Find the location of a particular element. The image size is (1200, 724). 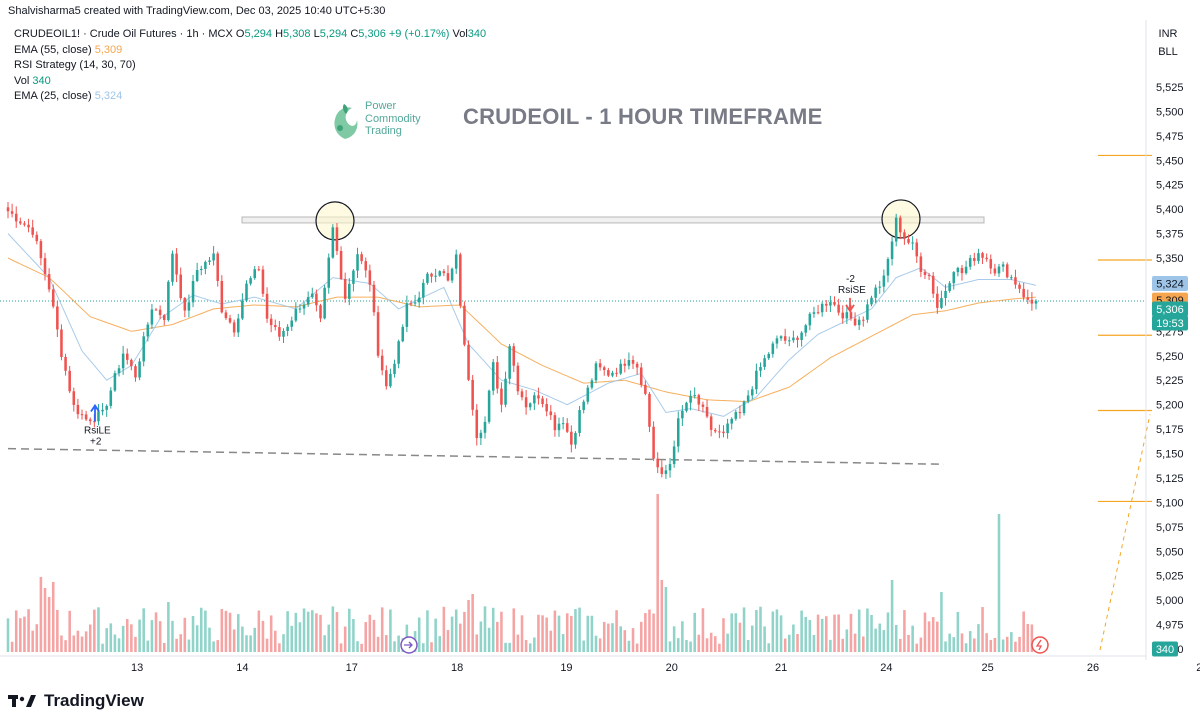

price-tick-label: 5,475 is located at coordinates (1170, 137).